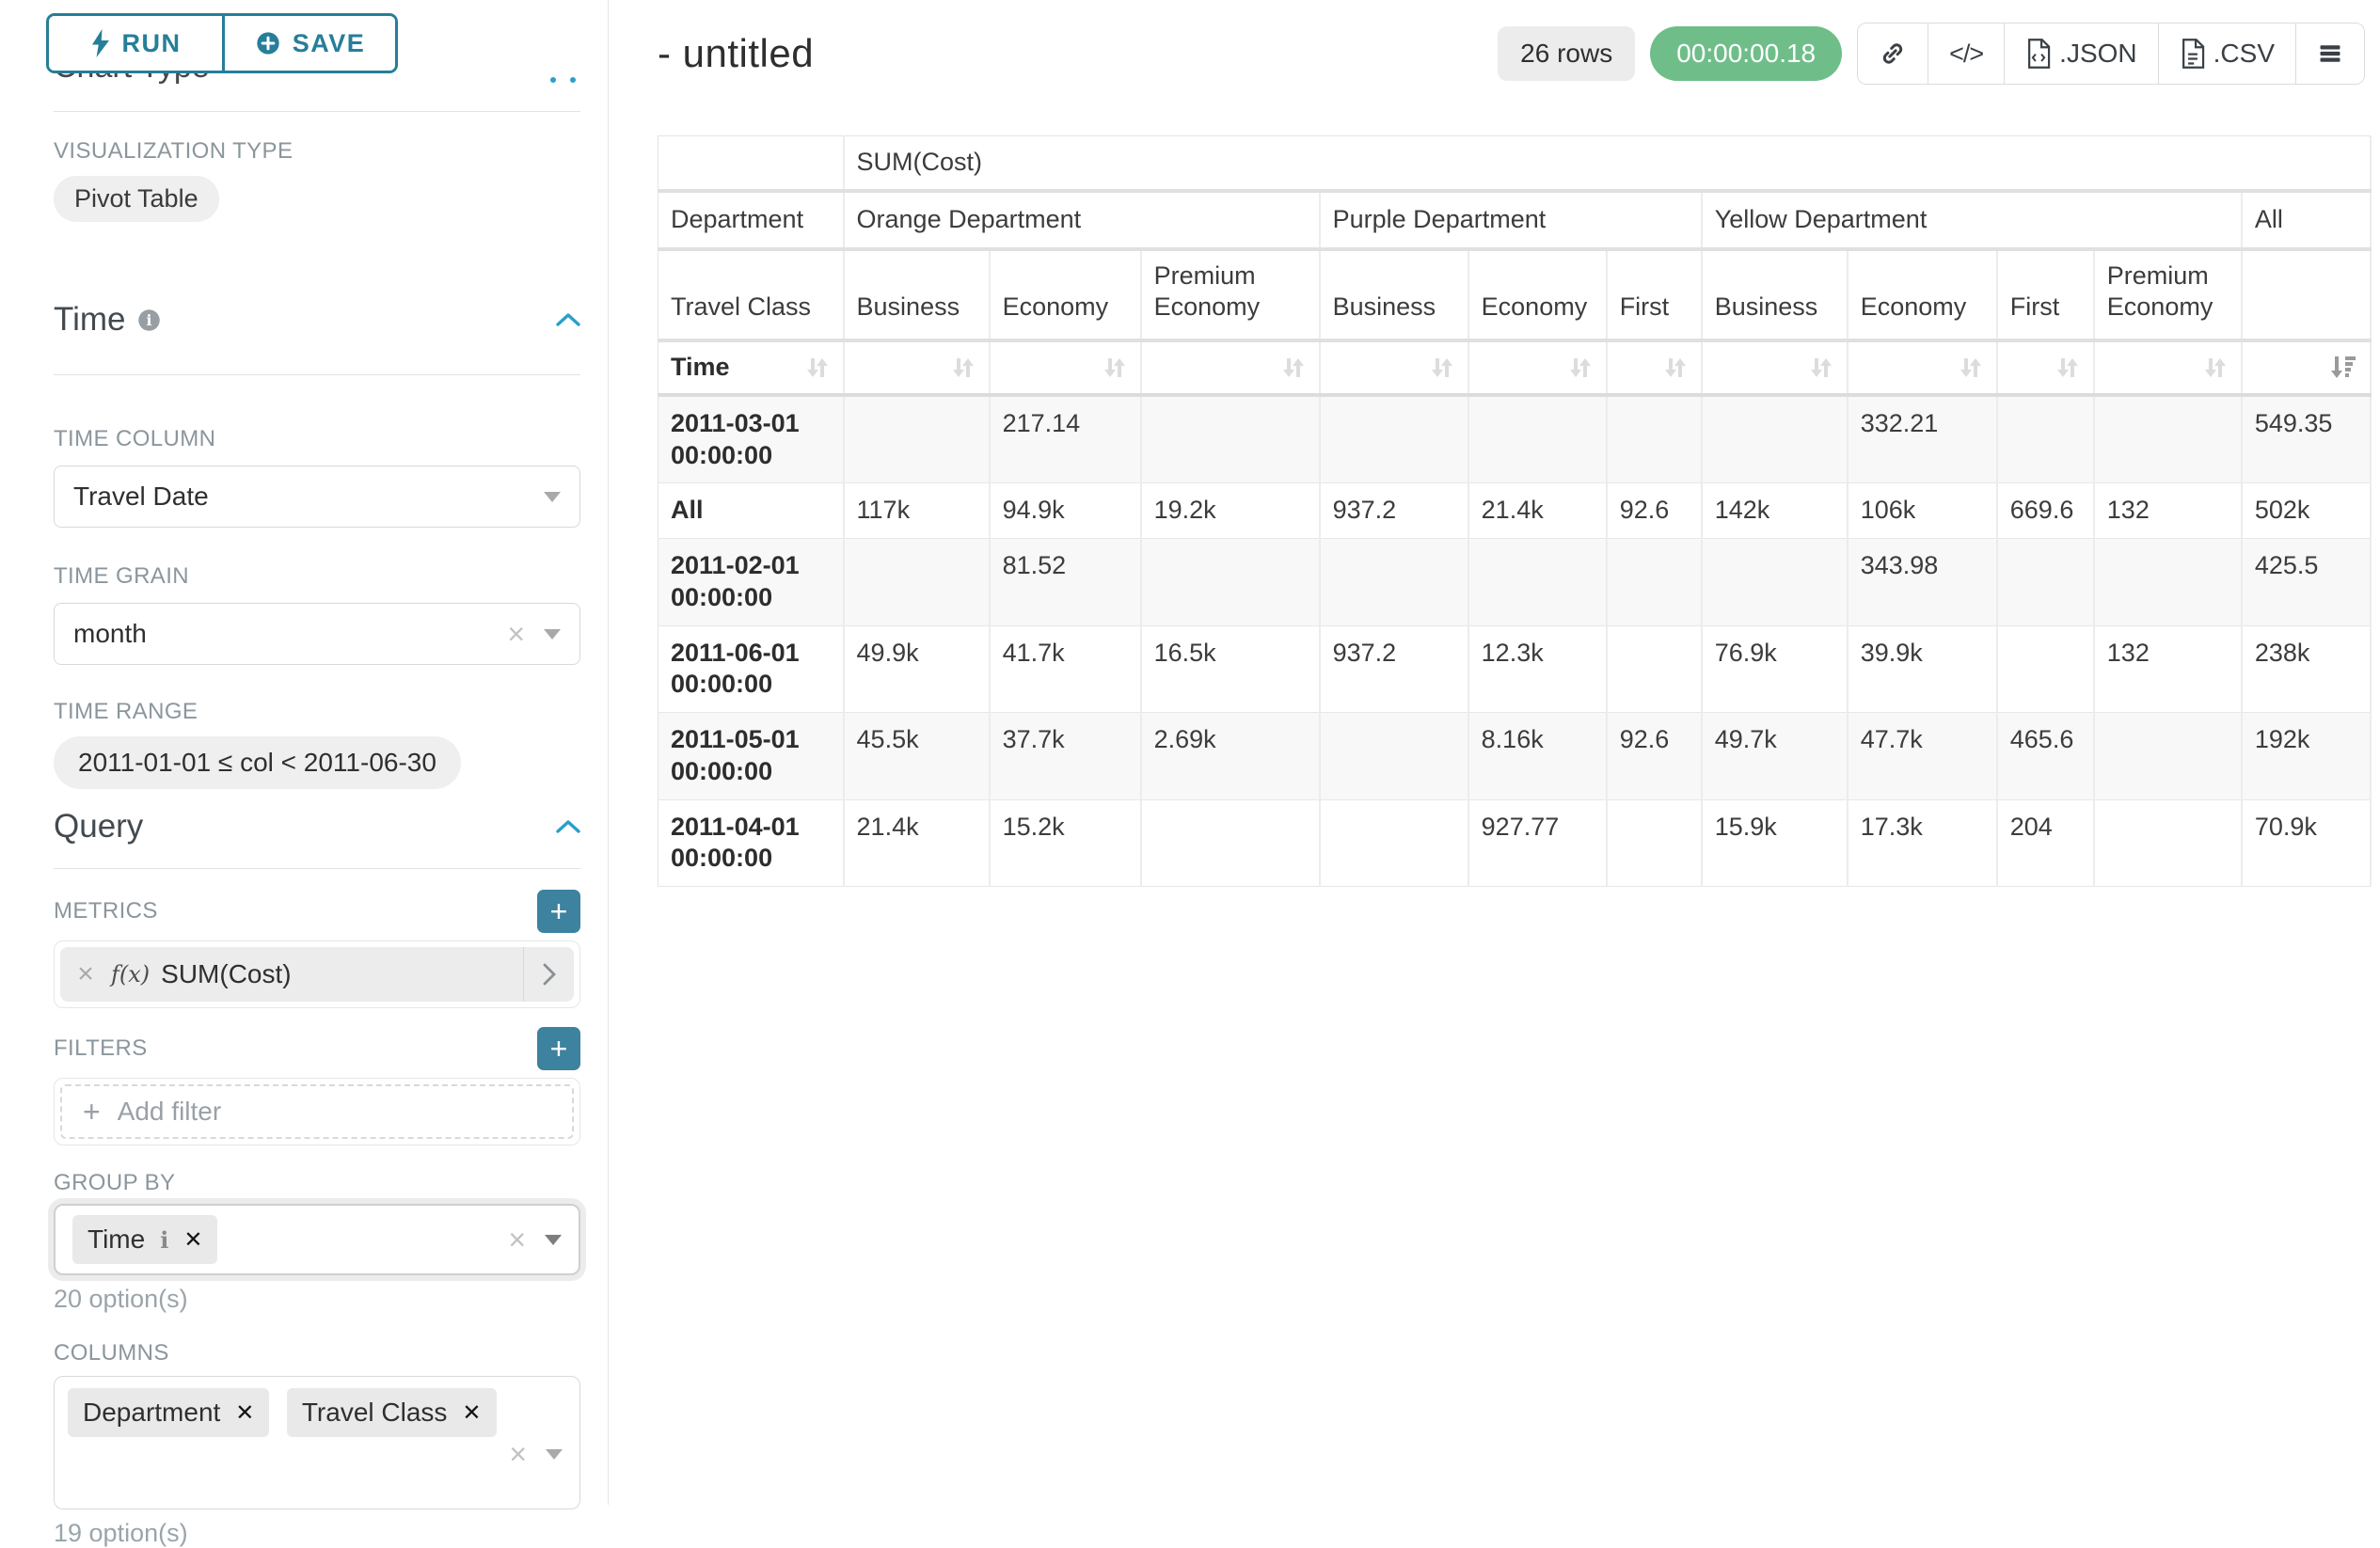 Image resolution: width=2380 pixels, height=1548 pixels. I want to click on pivot-cell: 669.6, so click(2045, 510).